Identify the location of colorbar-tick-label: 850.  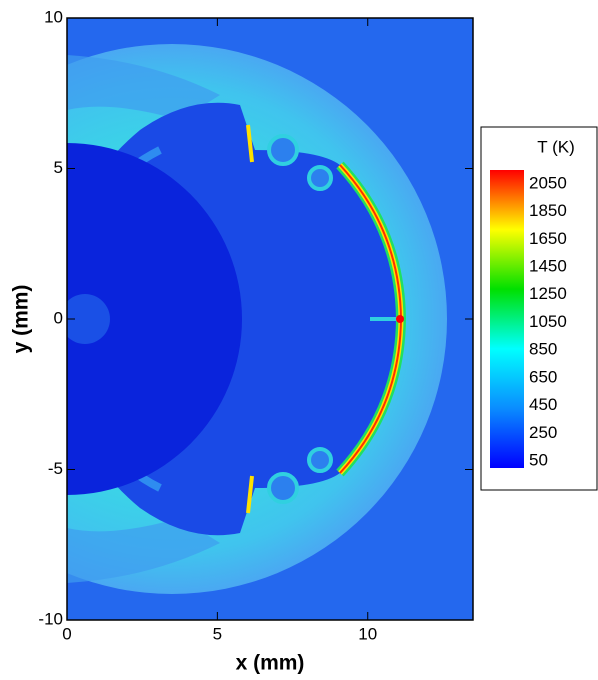
(543, 349).